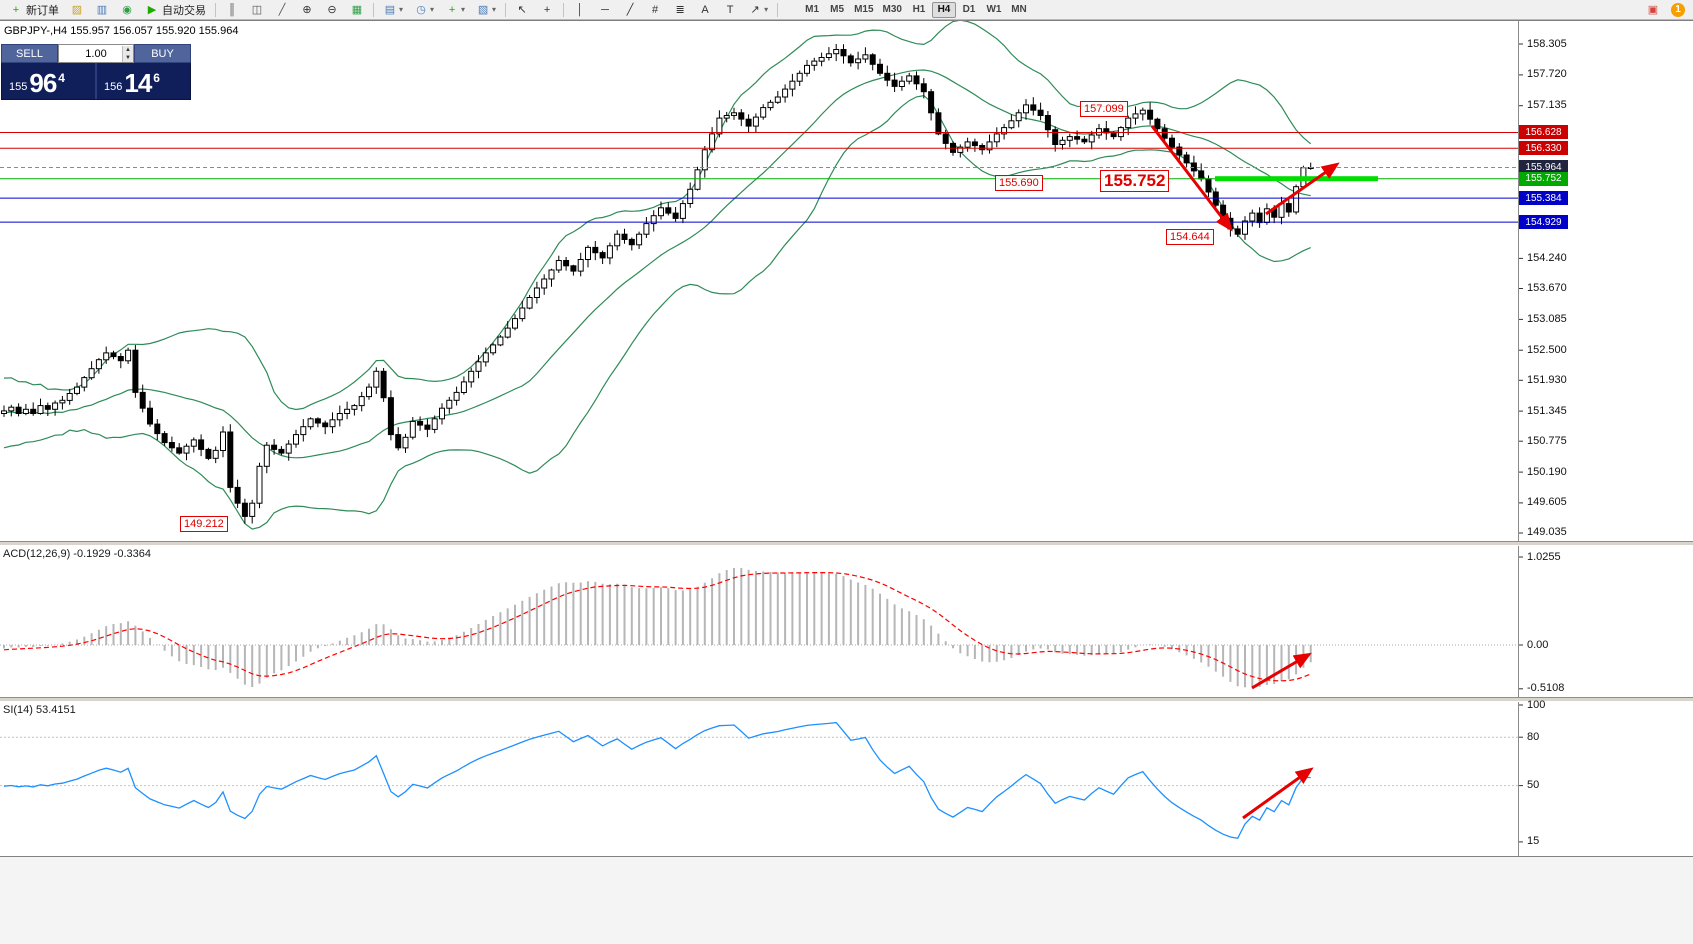 The image size is (1693, 944). I want to click on buy-price: 156 14 6, so click(143, 81).